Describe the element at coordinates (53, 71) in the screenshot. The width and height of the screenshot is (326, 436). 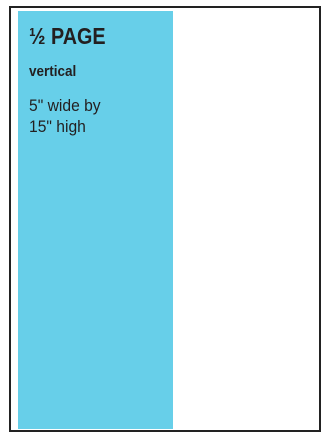
I see `ad-orientation-label: vertical` at that location.